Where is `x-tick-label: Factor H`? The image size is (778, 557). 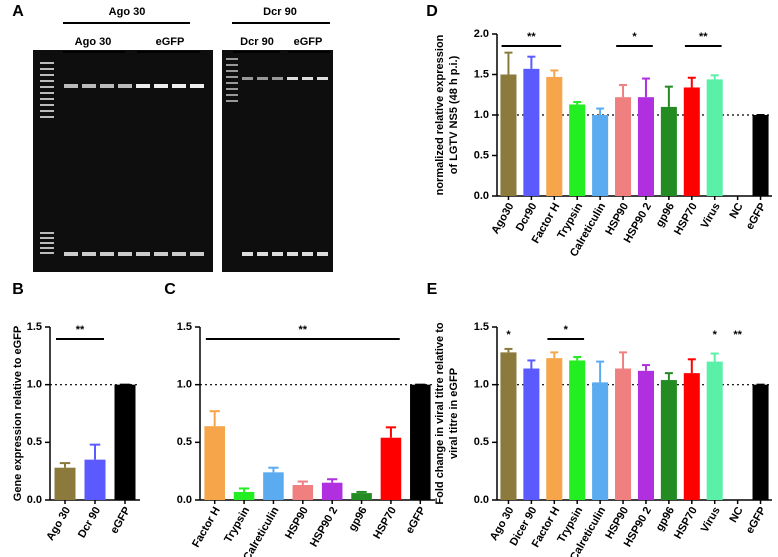 x-tick-label: Factor H is located at coordinates (206, 527).